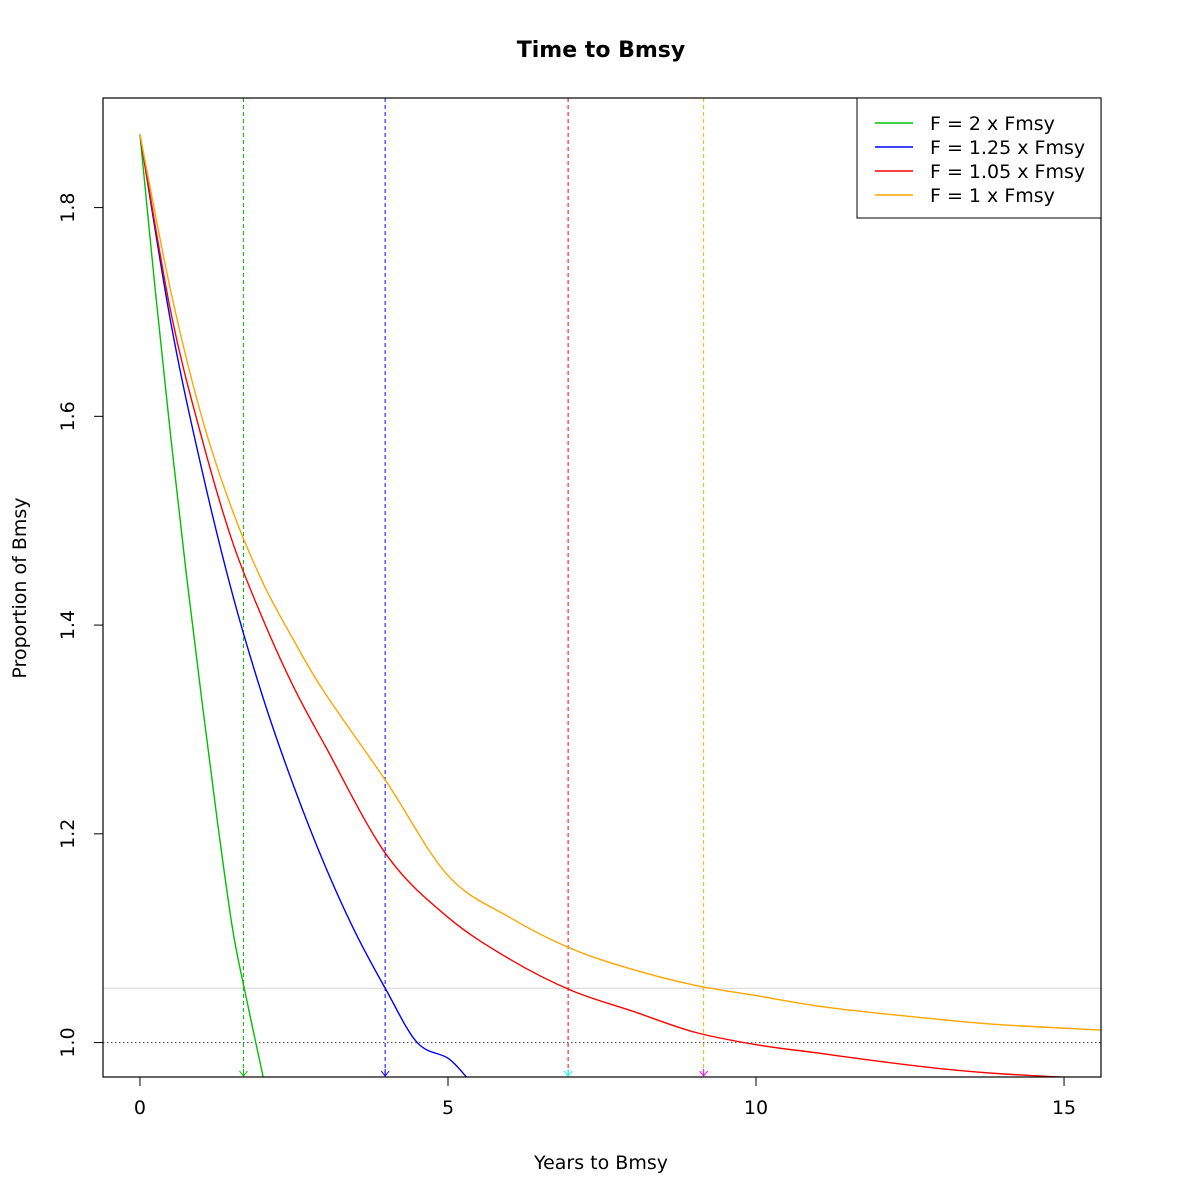 This screenshot has height=1200, width=1200. I want to click on chart-title: Time to Bmsy, so click(601, 50).